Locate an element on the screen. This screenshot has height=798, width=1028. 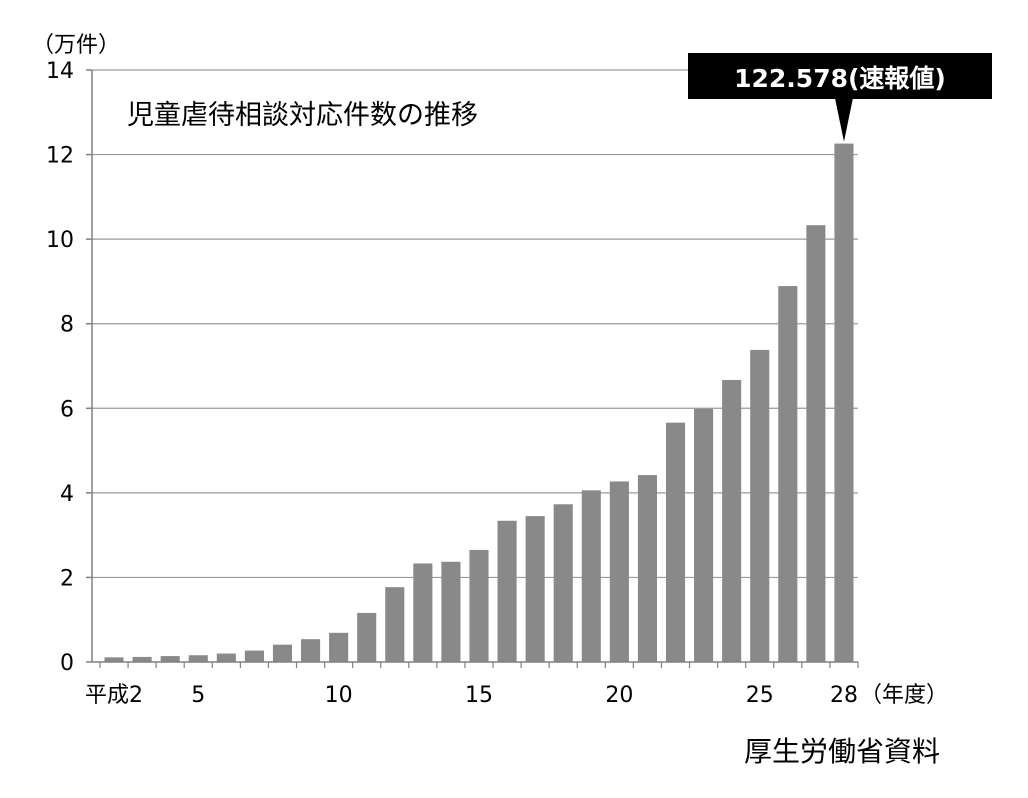
x-tick-label: 25 is located at coordinates (760, 695).